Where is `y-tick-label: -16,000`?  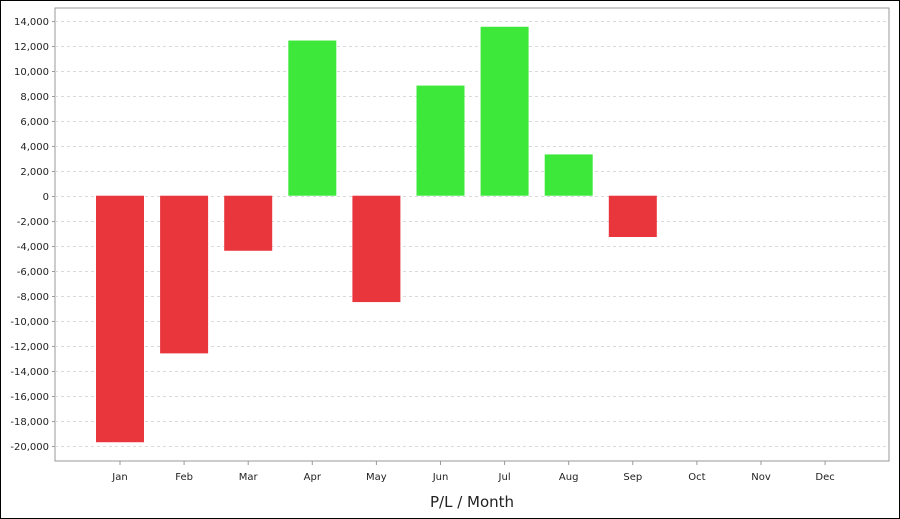 y-tick-label: -16,000 is located at coordinates (29, 397).